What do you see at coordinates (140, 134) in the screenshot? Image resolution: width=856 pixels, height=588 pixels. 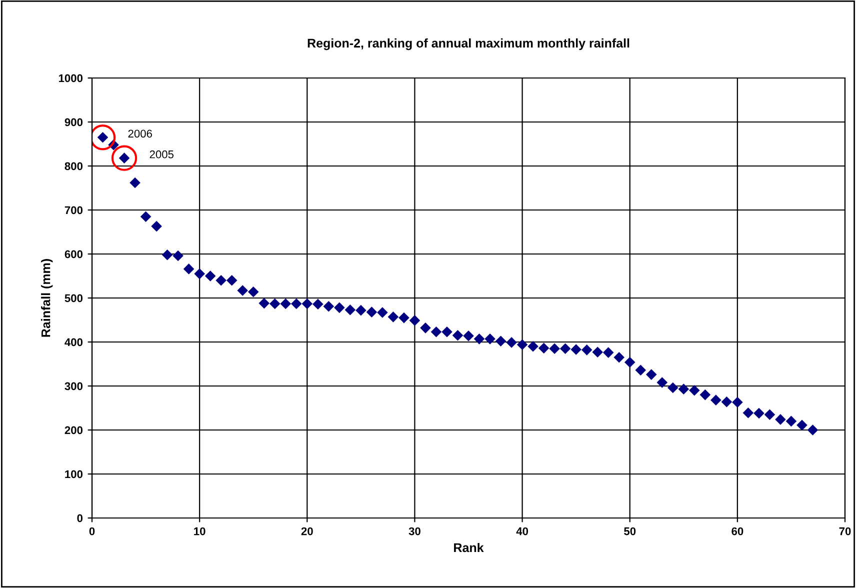 I see `annotation: 2006` at bounding box center [140, 134].